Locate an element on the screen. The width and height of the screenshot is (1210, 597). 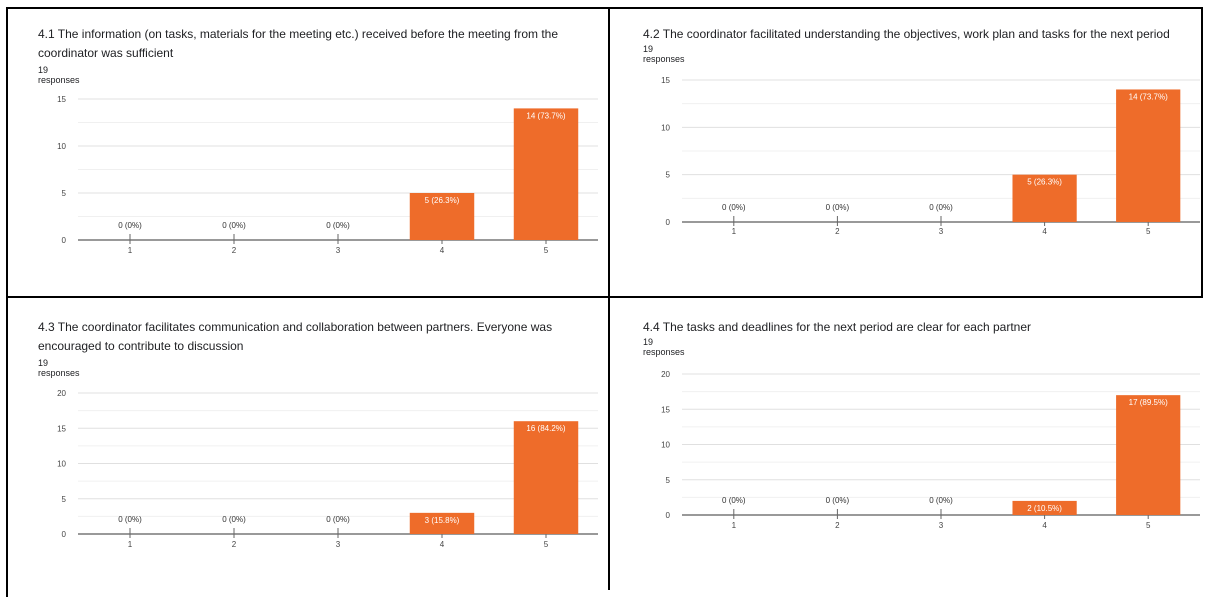
data-label: 2 (10.5%) is located at coordinates (1044, 508).